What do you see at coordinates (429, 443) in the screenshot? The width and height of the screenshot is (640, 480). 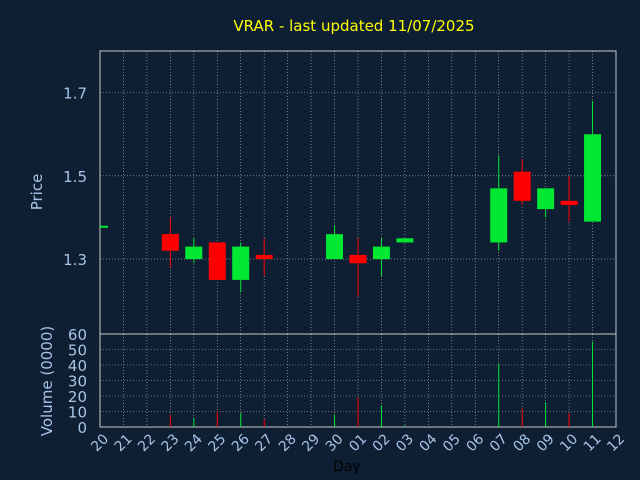 I see `x-tick-label: 04` at bounding box center [429, 443].